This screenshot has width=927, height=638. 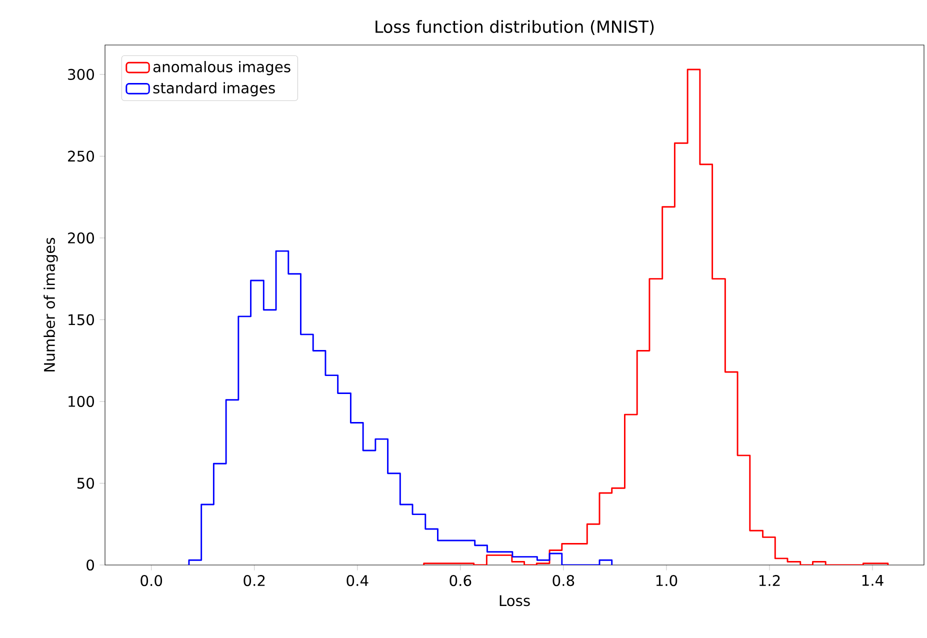 I want to click on x-tick-label: 1.2, so click(x=769, y=580).